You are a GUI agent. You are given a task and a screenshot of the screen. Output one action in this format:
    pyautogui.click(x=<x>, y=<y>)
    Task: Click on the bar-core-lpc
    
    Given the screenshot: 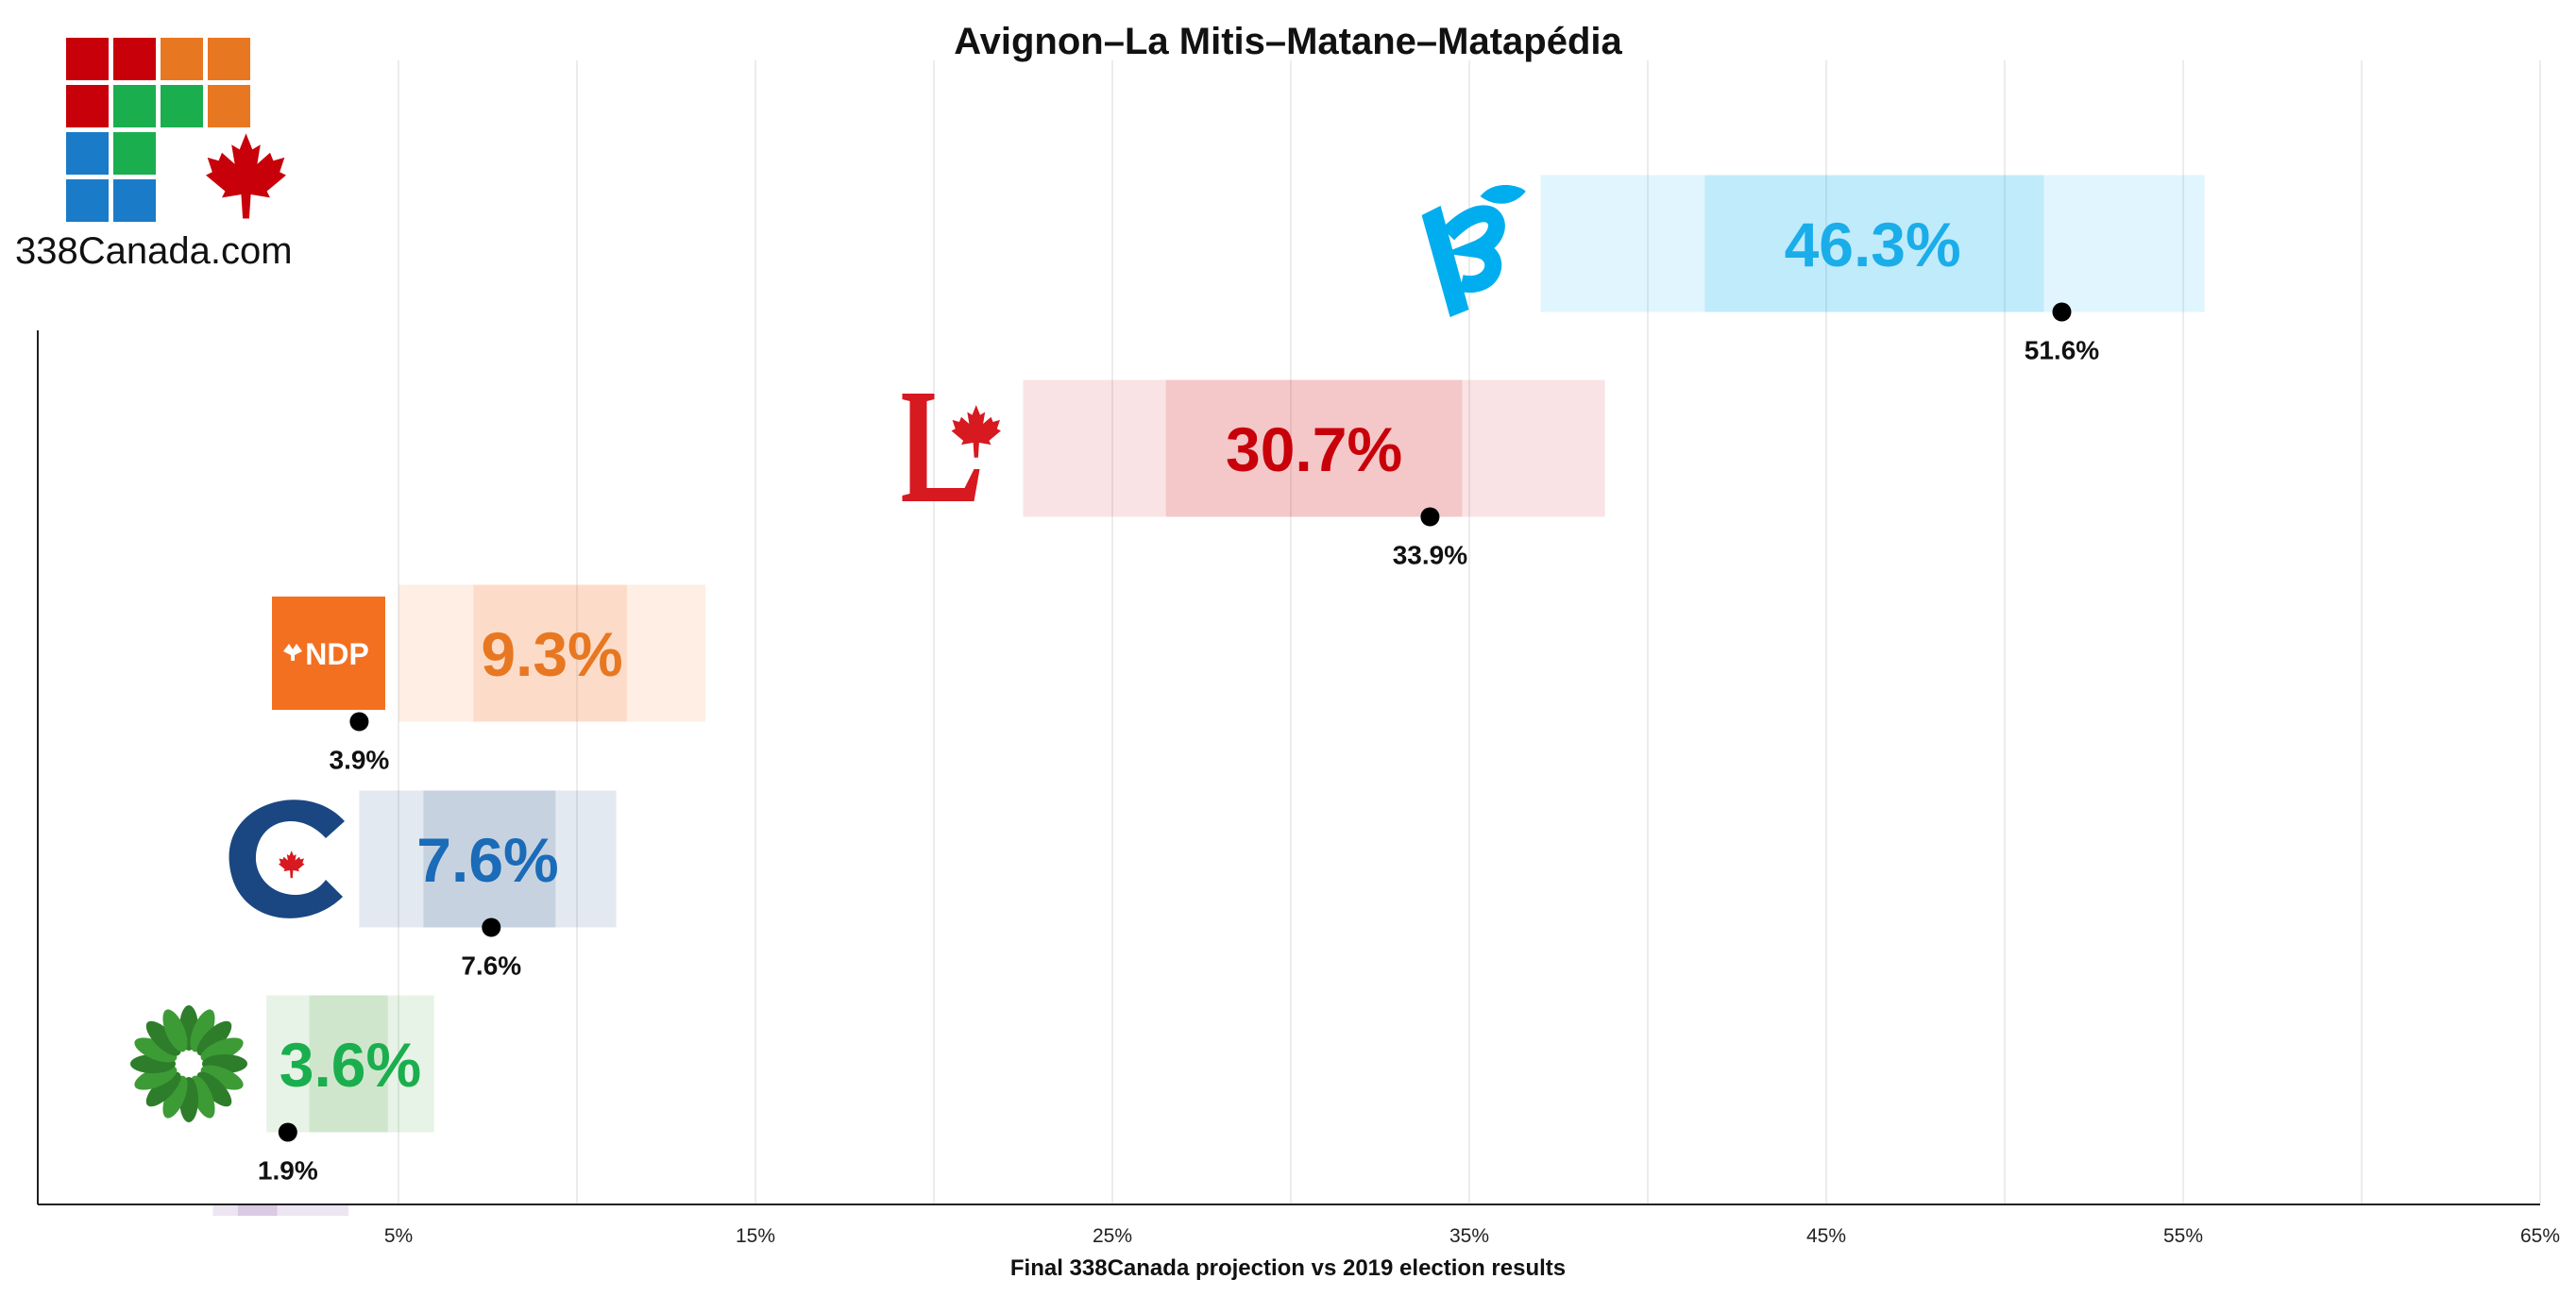 What is the action you would take?
    pyautogui.click(x=1314, y=448)
    